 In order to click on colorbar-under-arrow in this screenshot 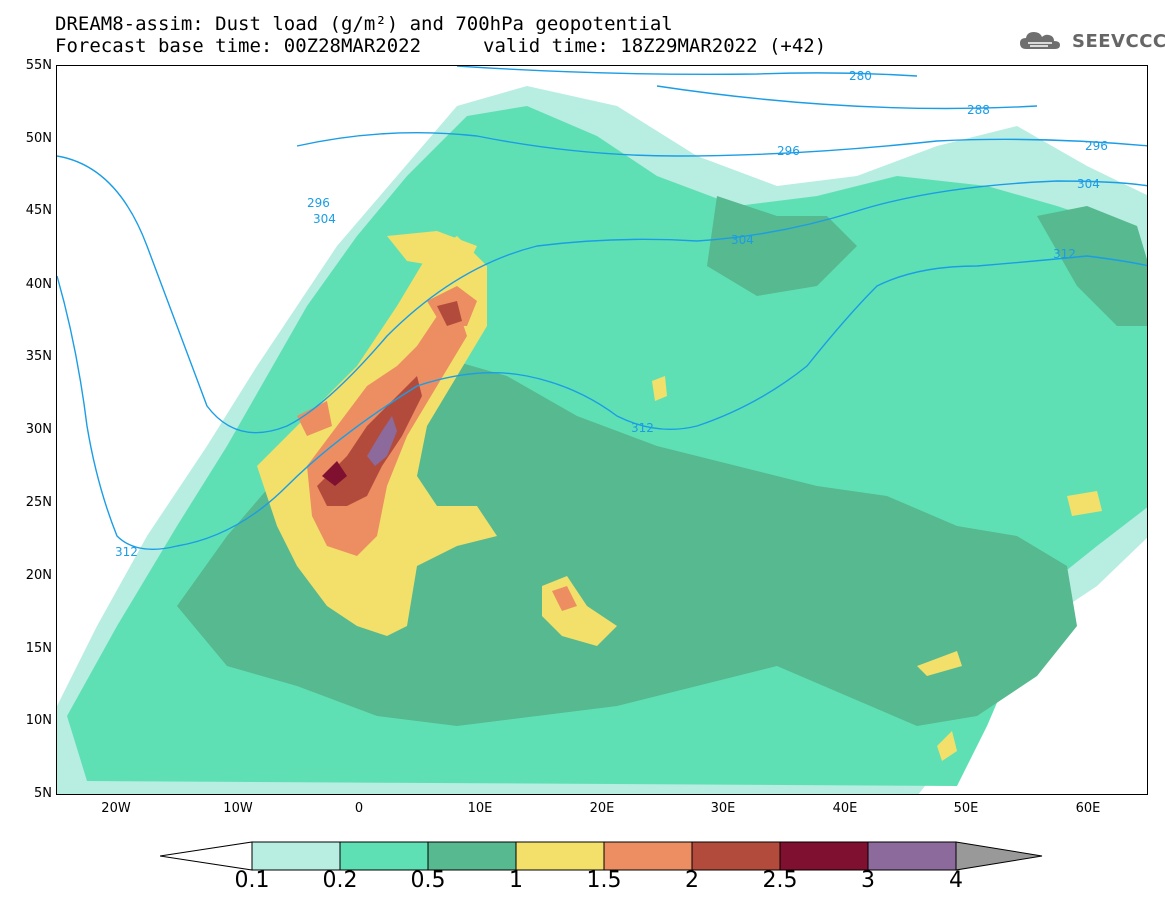, I will do `click(206, 856)`.